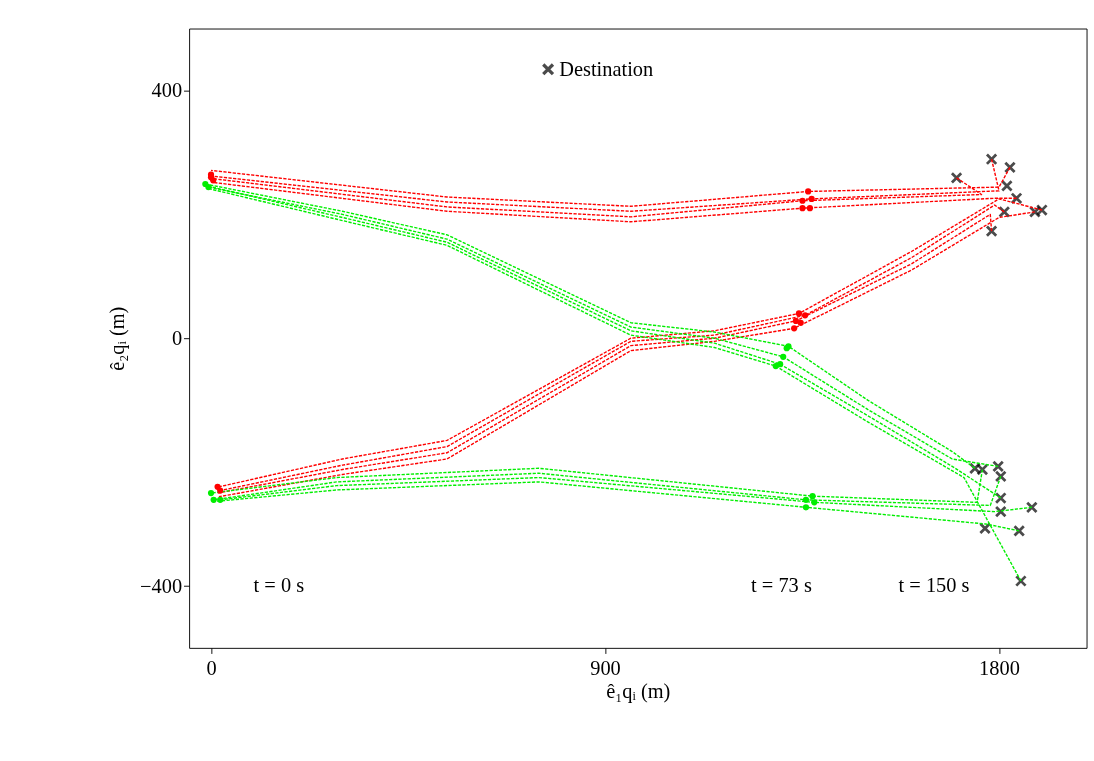 The height and width of the screenshot is (761, 1094). What do you see at coordinates (161, 585) in the screenshot?
I see `y-tick-label: −400` at bounding box center [161, 585].